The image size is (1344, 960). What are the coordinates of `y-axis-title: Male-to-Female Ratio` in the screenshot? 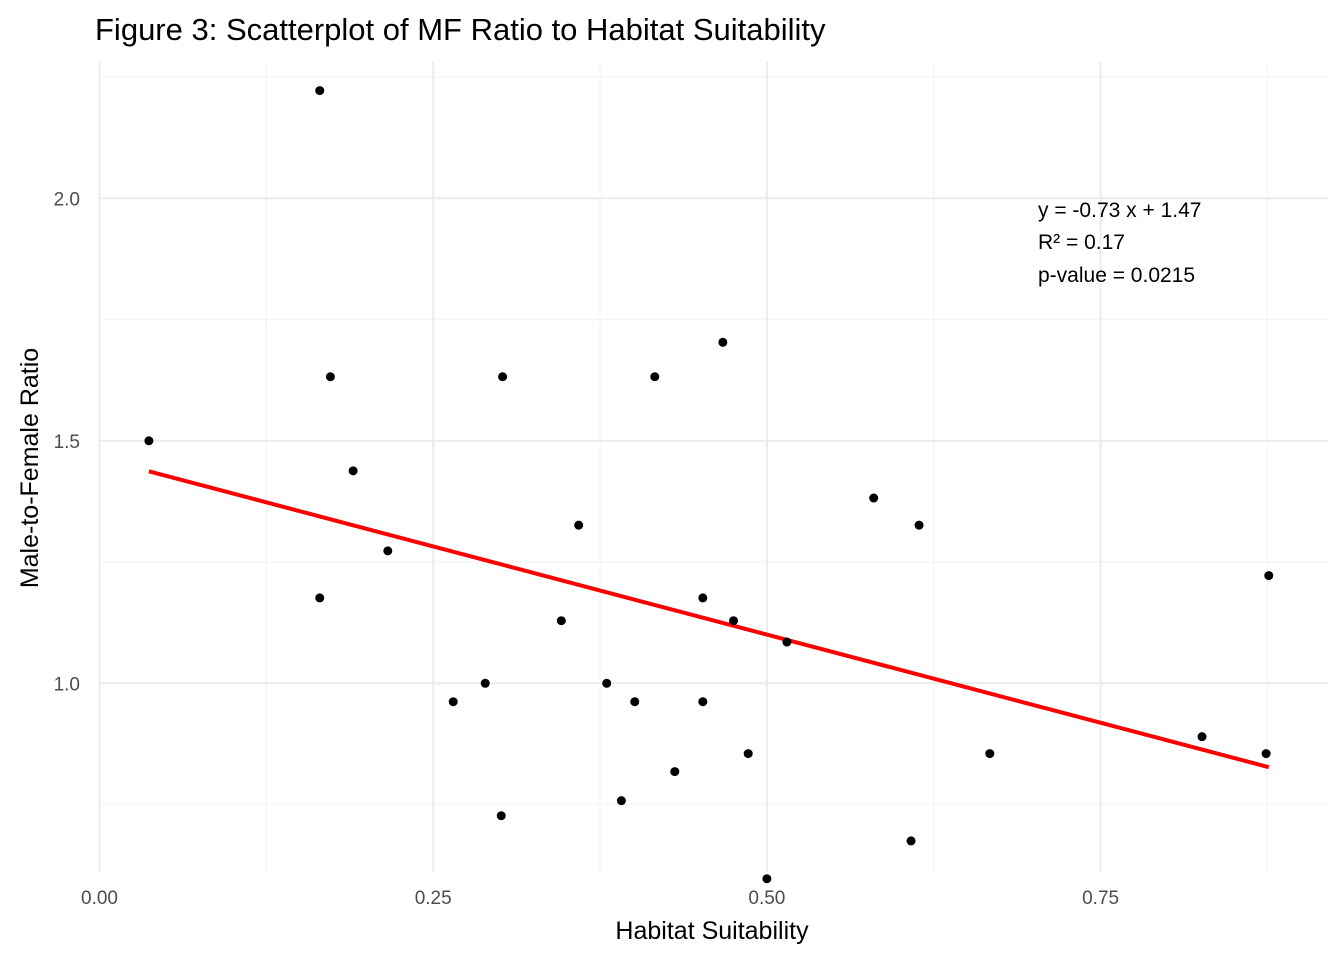 It's located at (30, 468).